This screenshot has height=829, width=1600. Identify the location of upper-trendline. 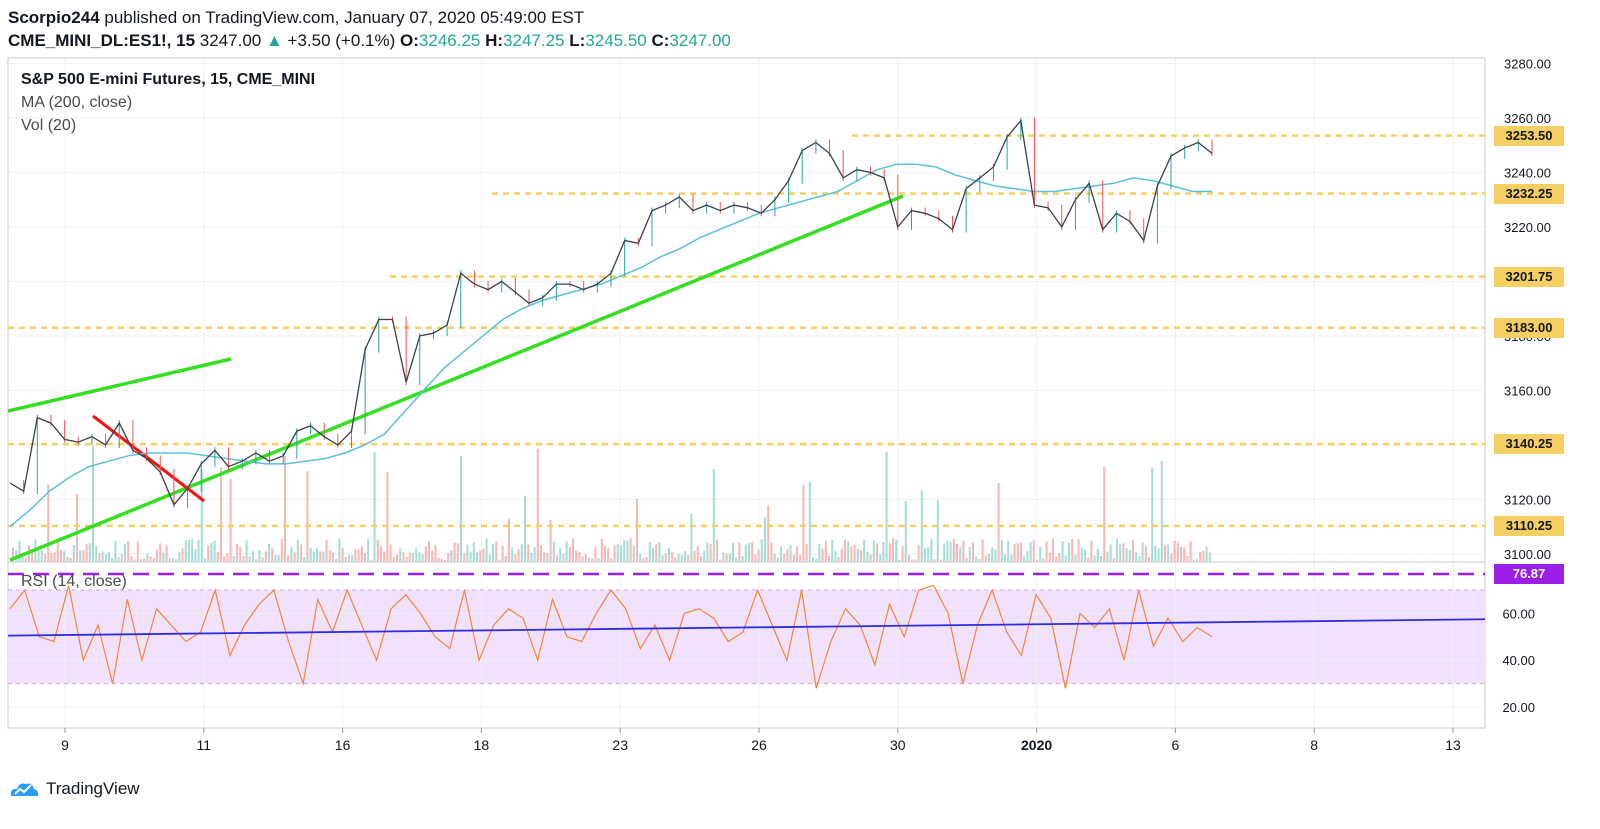
(119, 385).